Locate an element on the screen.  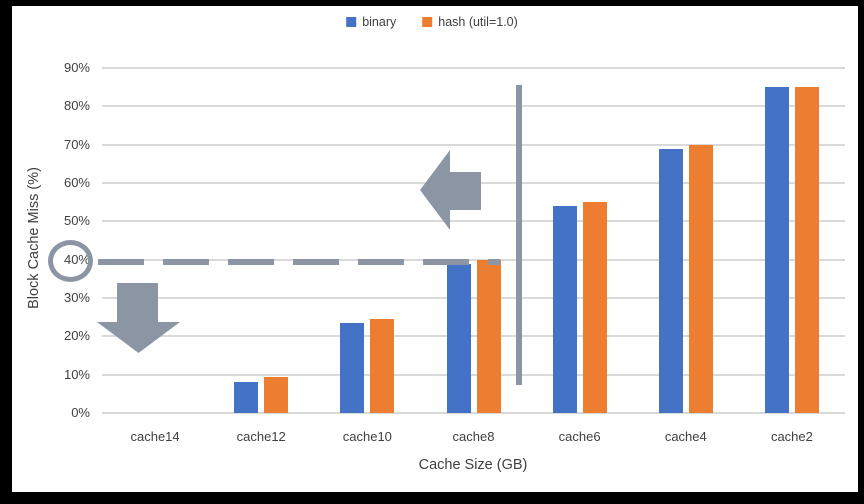
gridline-30% is located at coordinates (473, 298).